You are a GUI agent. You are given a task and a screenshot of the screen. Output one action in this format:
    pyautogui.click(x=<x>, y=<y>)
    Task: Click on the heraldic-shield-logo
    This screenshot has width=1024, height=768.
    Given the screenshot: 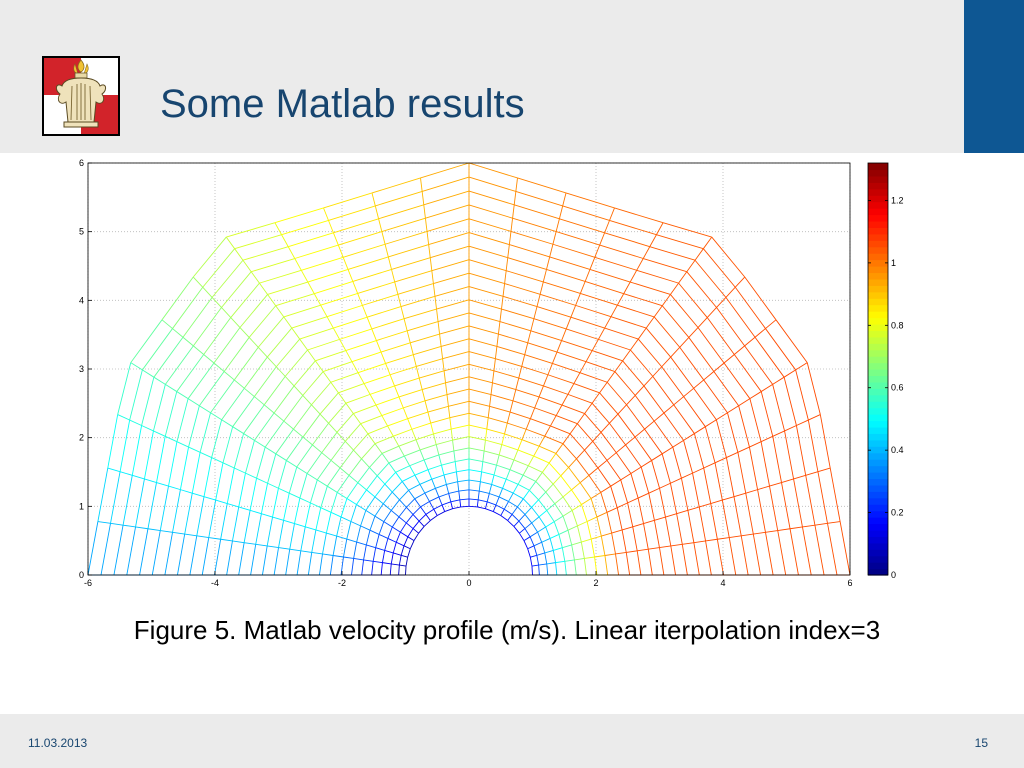 What is the action you would take?
    pyautogui.click(x=81, y=96)
    